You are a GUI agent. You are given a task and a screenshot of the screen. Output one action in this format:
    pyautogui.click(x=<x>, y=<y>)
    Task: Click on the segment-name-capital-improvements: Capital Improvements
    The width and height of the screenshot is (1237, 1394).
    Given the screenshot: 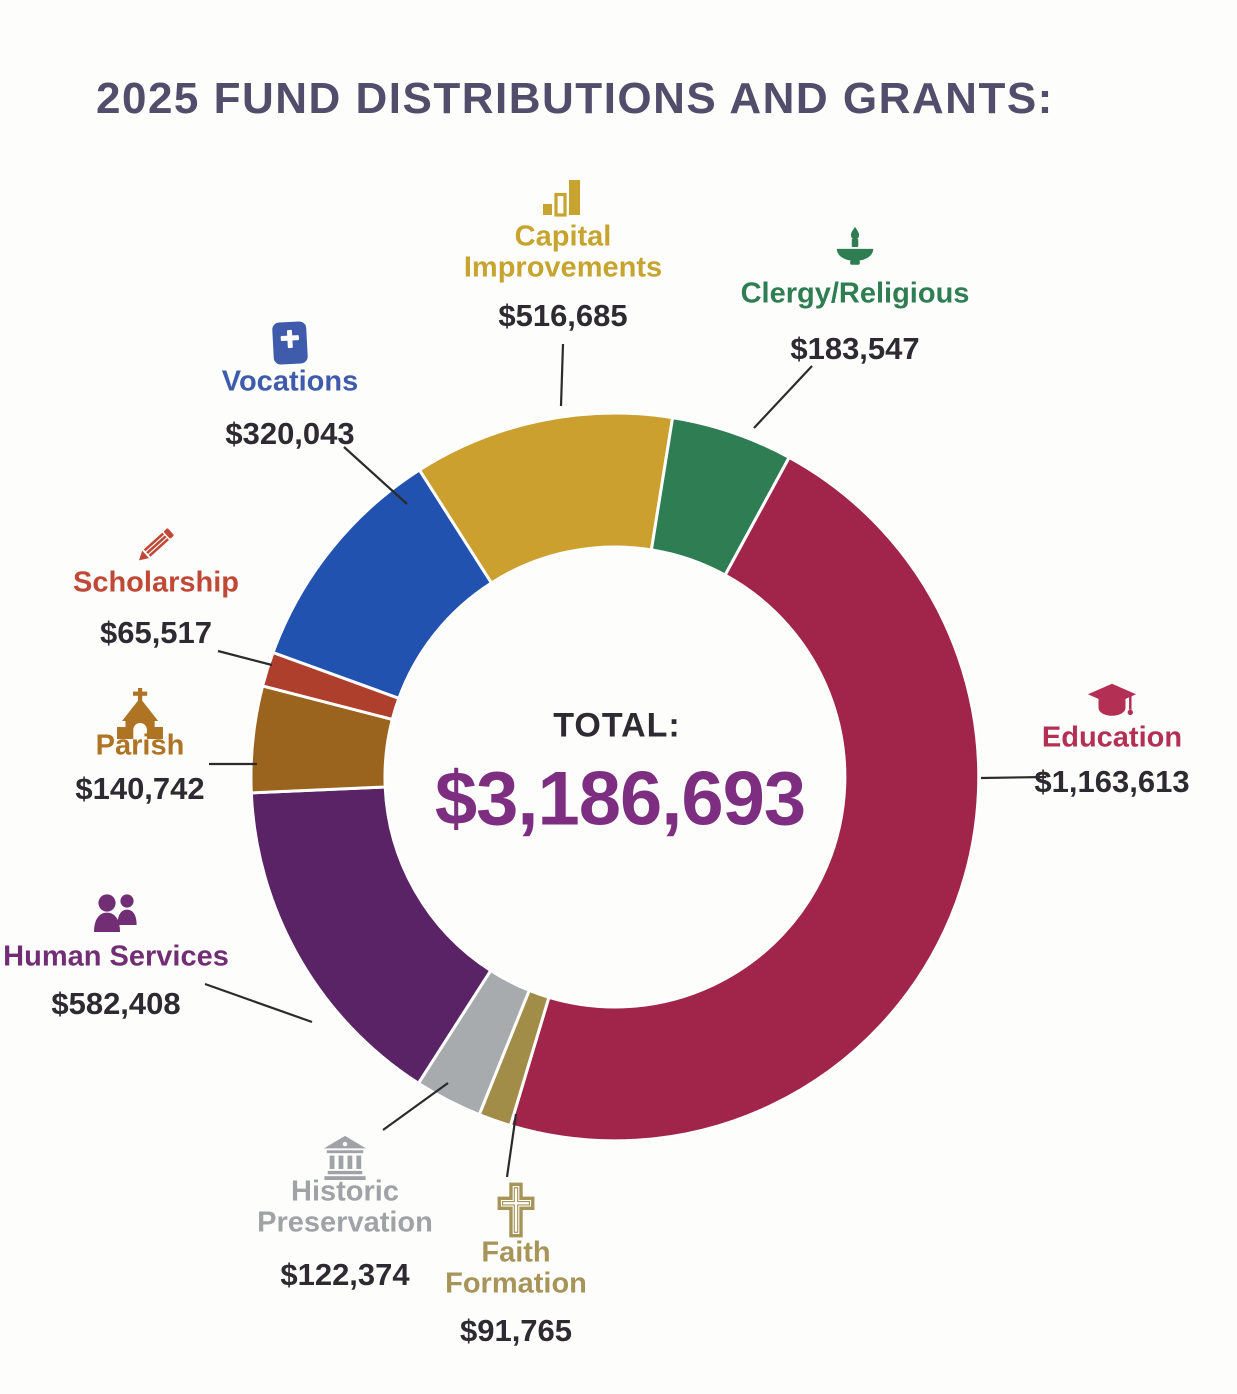 What is the action you would take?
    pyautogui.click(x=563, y=251)
    